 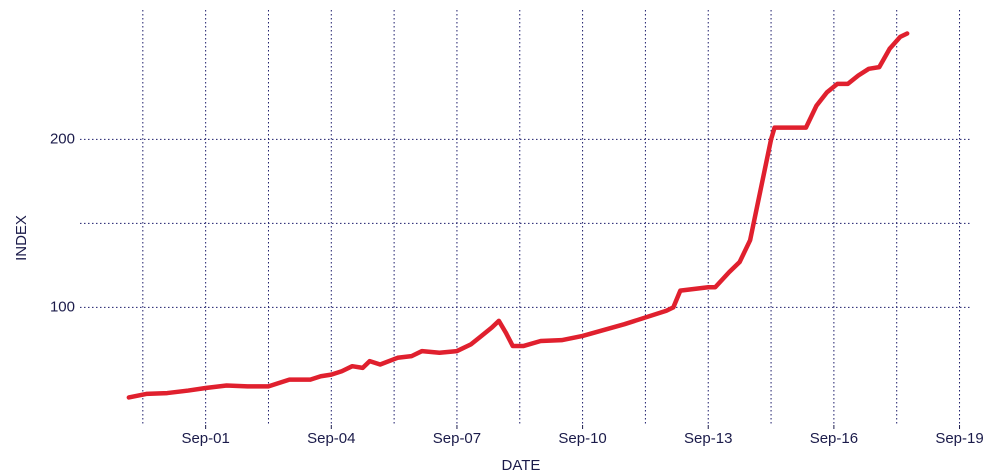 What do you see at coordinates (21, 238) in the screenshot?
I see `y-axis-title: INDEX` at bounding box center [21, 238].